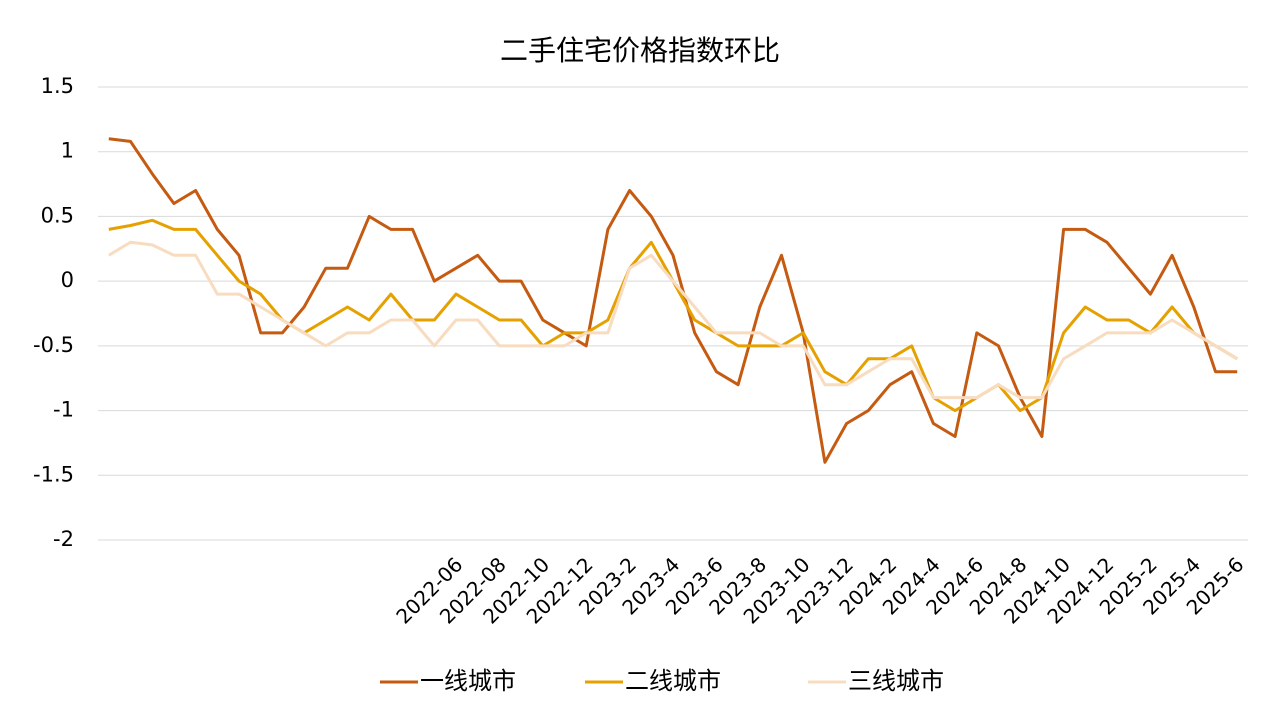  Describe the element at coordinates (896, 681) in the screenshot. I see `legend-label: 三线城市` at that location.